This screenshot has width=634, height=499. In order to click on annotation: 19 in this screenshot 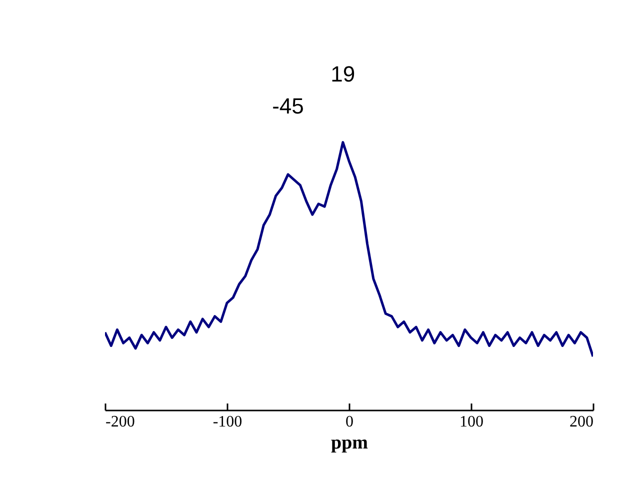, I will do `click(343, 73)`.